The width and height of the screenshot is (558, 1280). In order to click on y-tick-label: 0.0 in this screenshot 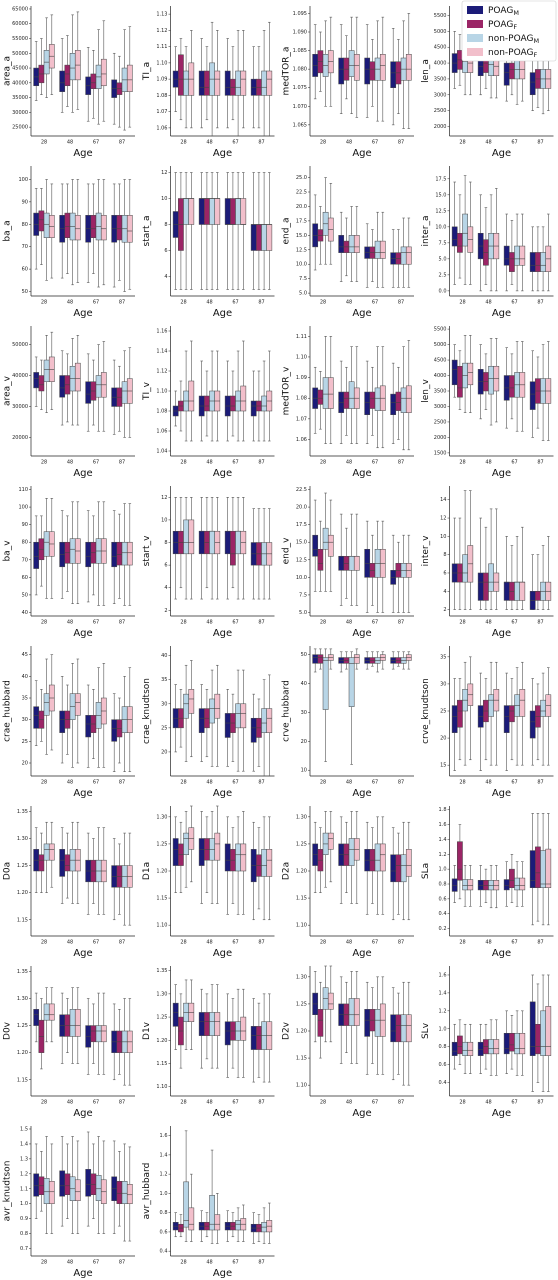, I will do `click(443, 291)`.